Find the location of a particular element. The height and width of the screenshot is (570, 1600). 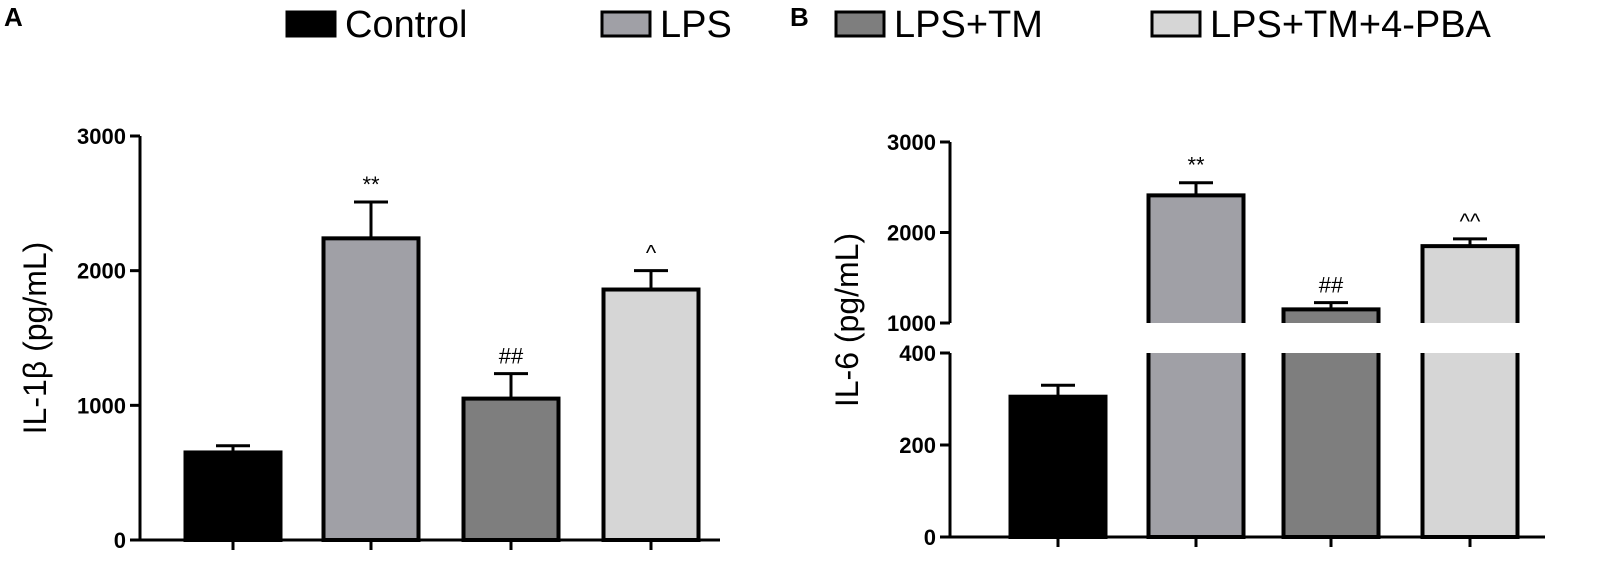

annotation-a-3: ^ is located at coordinates (651, 253).